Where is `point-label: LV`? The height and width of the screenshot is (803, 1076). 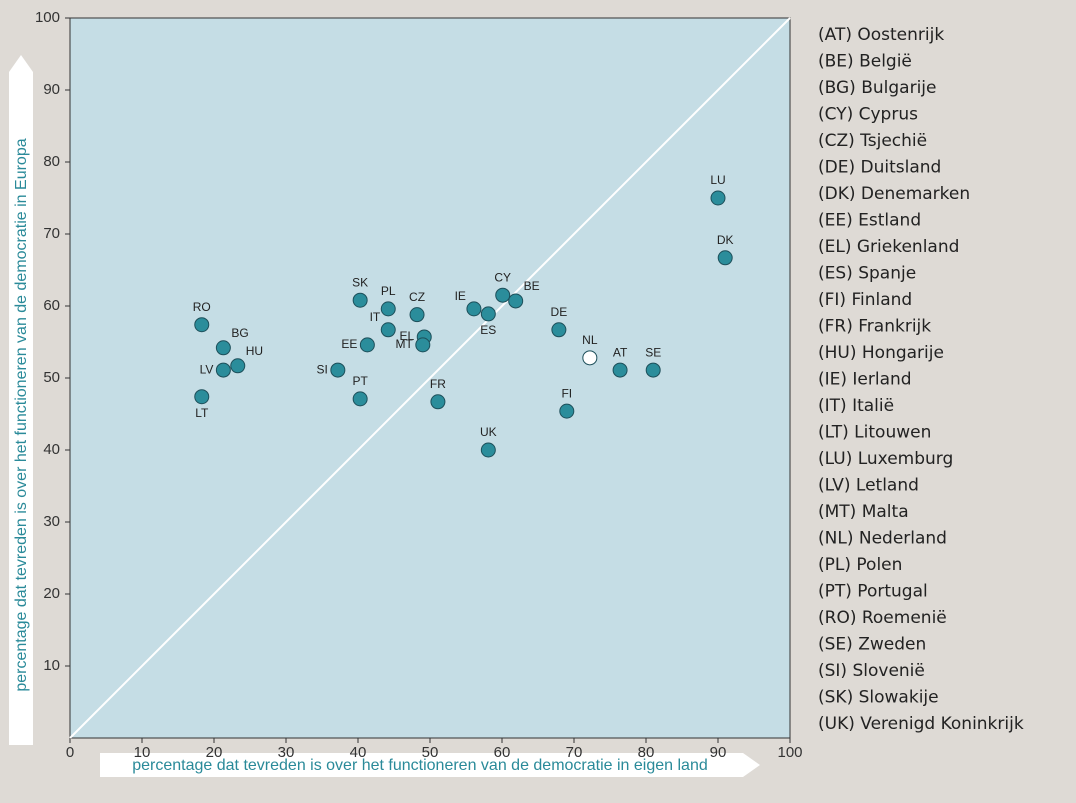
point-label: LV is located at coordinates (207, 369).